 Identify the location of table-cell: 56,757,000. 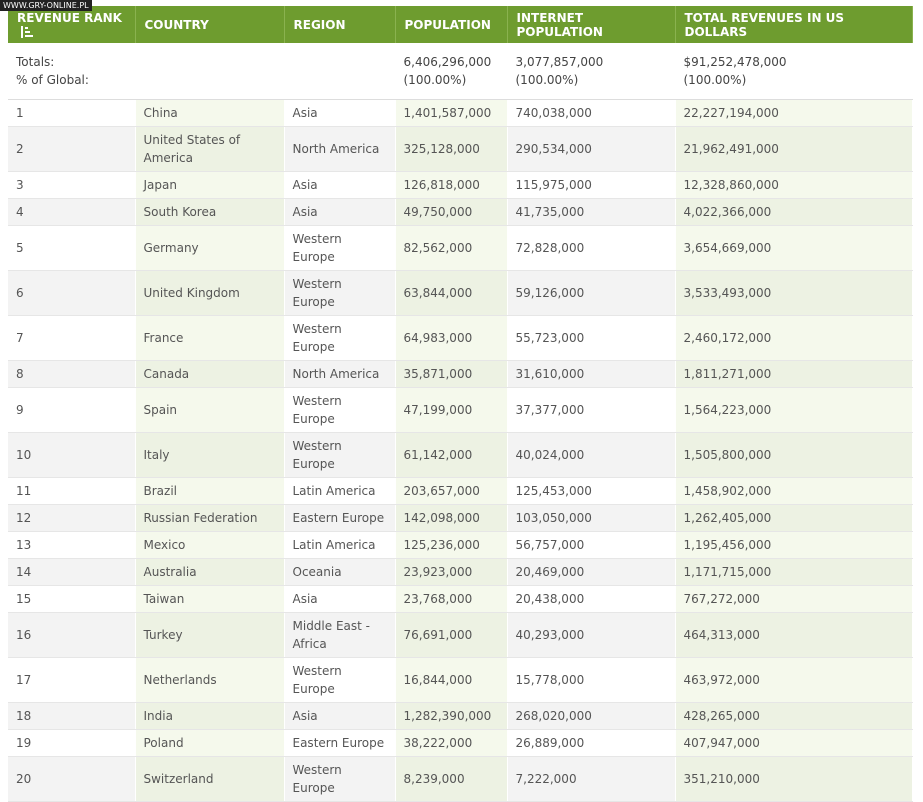
(591, 545).